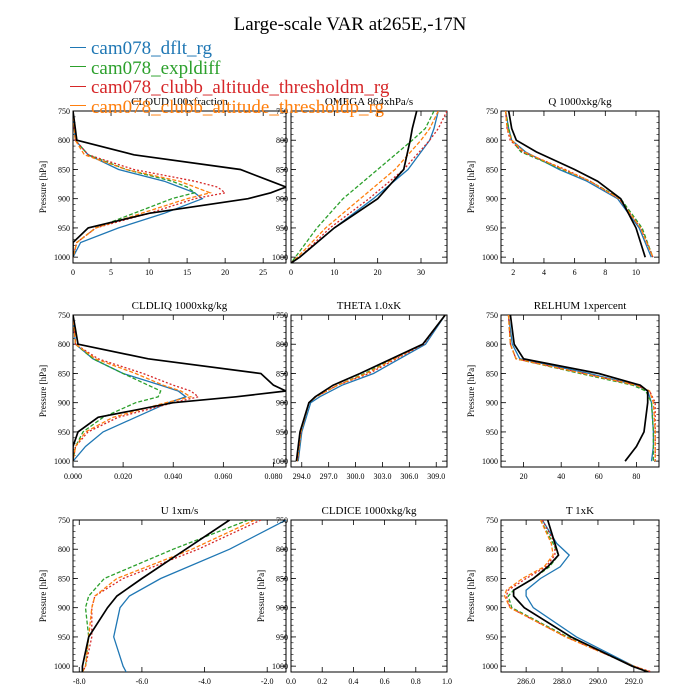 The height and width of the screenshot is (700, 700). Describe the element at coordinates (599, 476) in the screenshot. I see `x-tick-label: 60` at that location.